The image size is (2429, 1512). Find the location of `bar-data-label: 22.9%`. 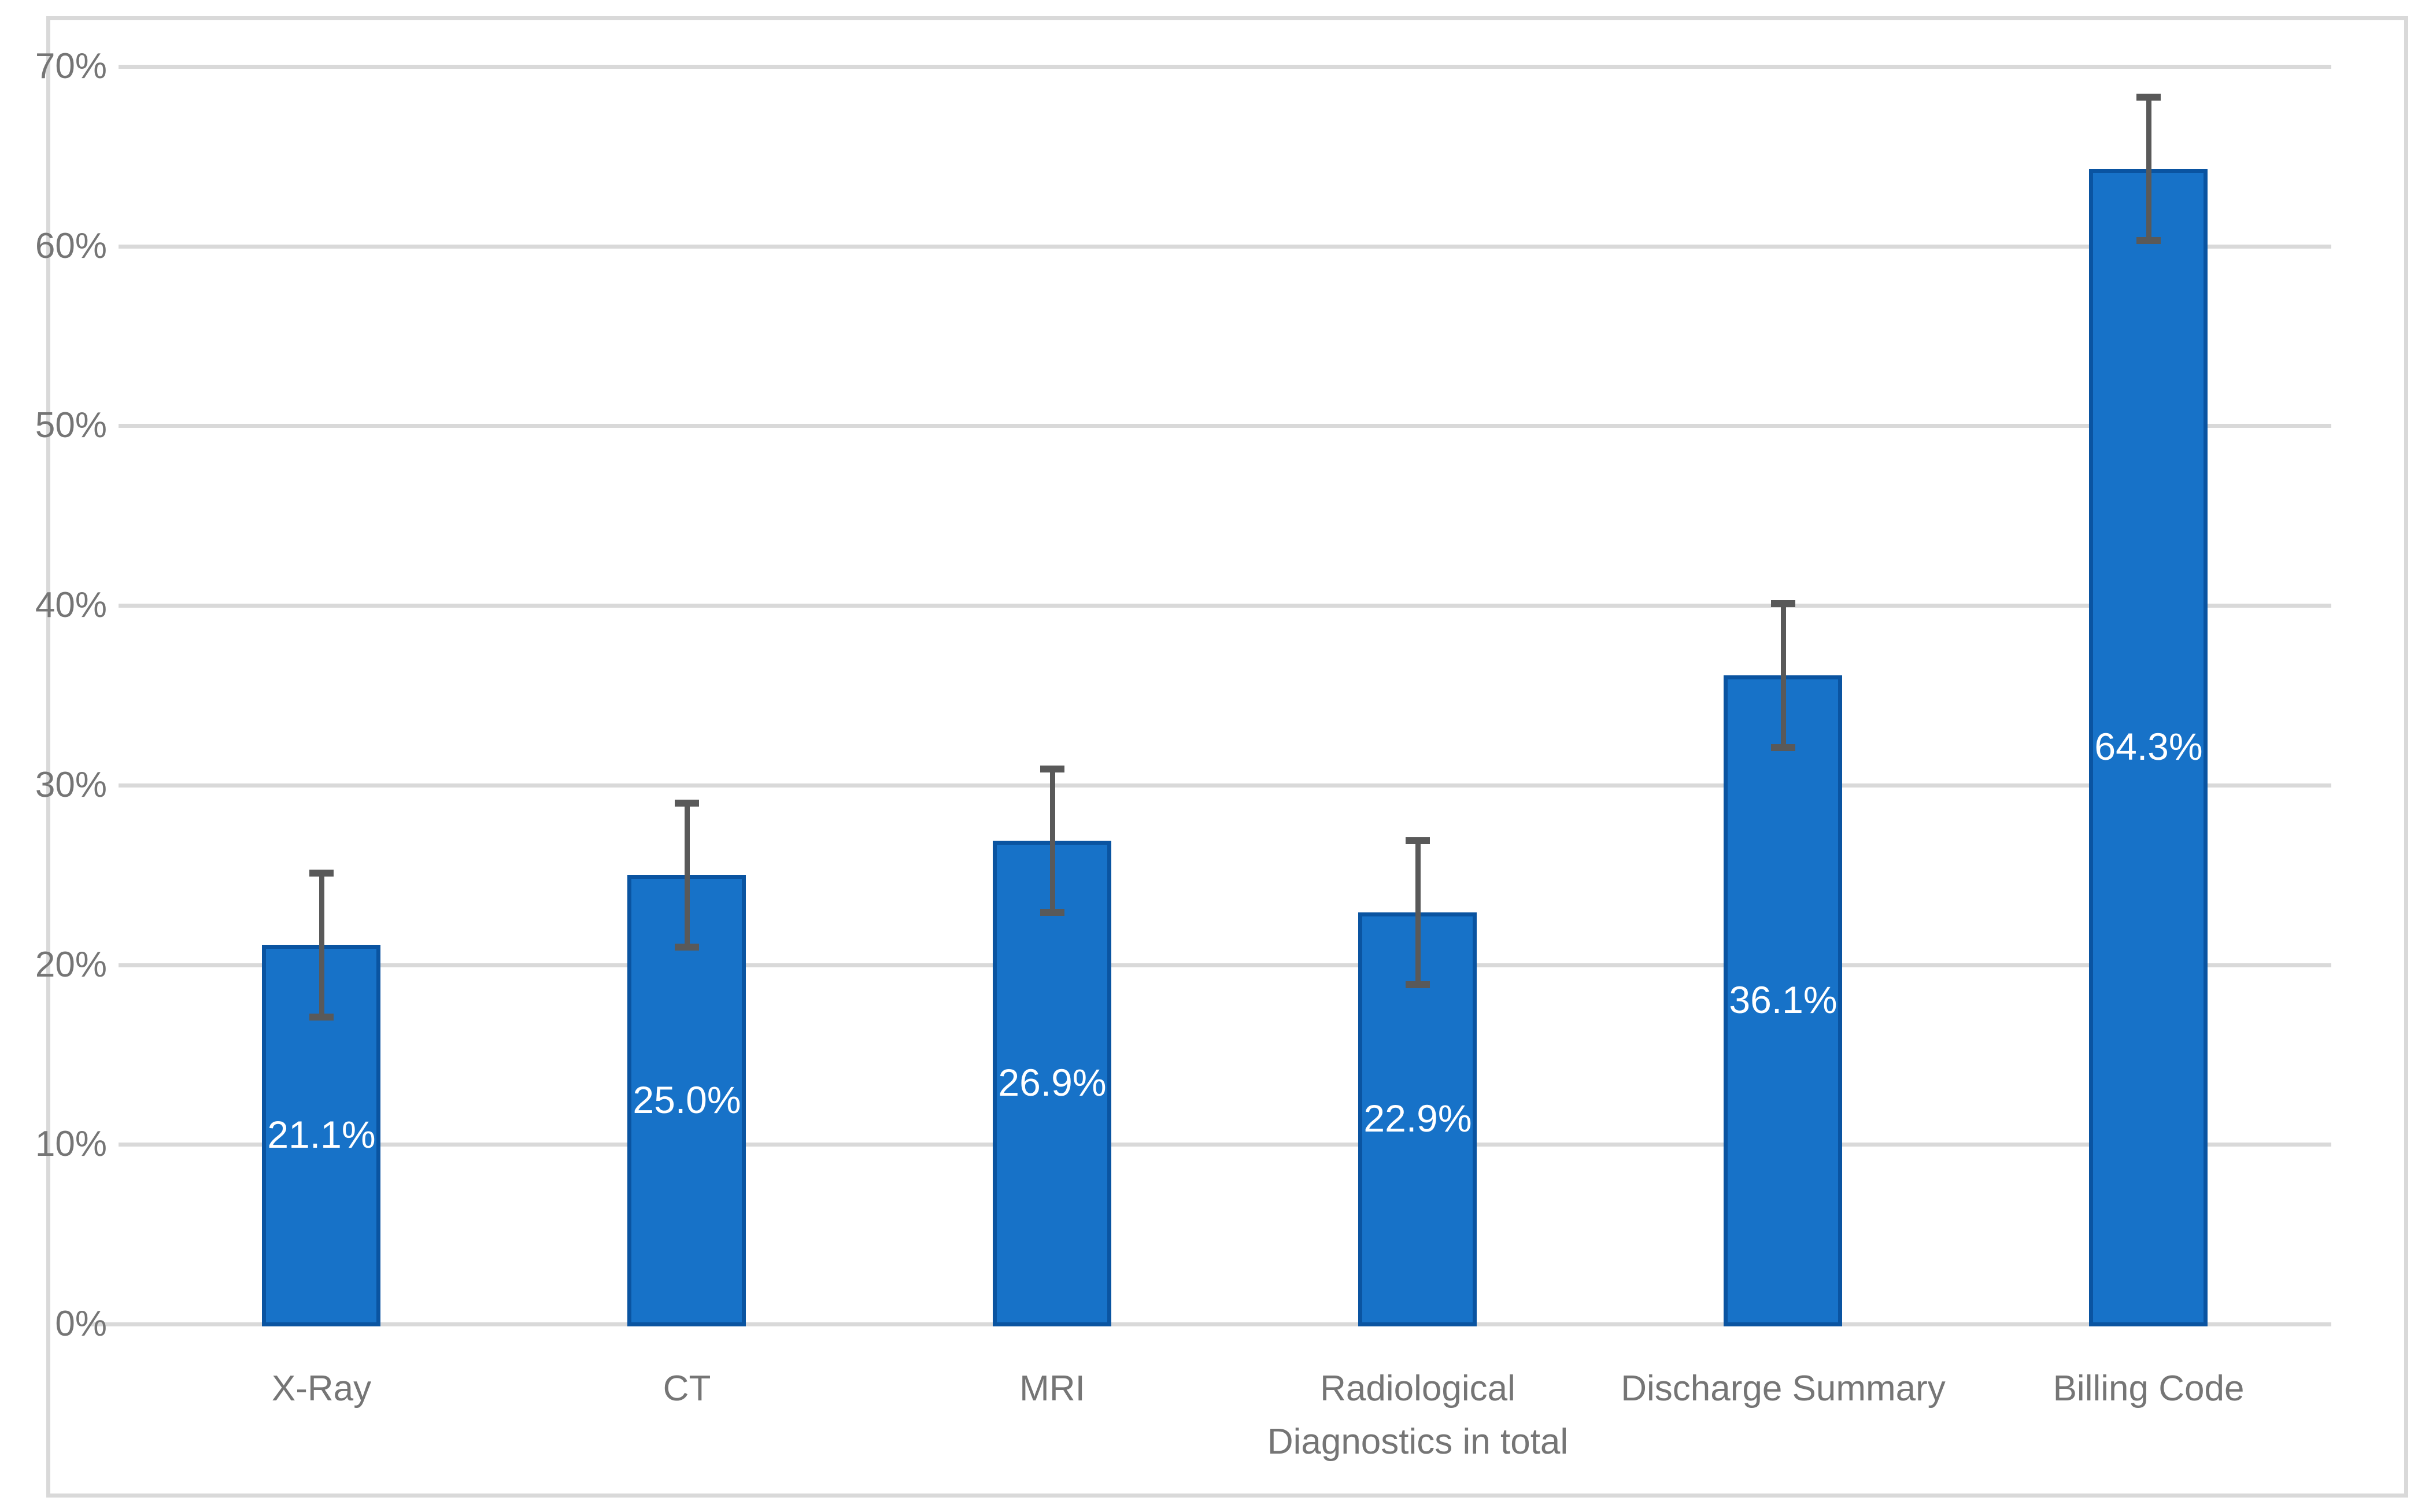

bar-data-label: 22.9% is located at coordinates (1418, 1118).